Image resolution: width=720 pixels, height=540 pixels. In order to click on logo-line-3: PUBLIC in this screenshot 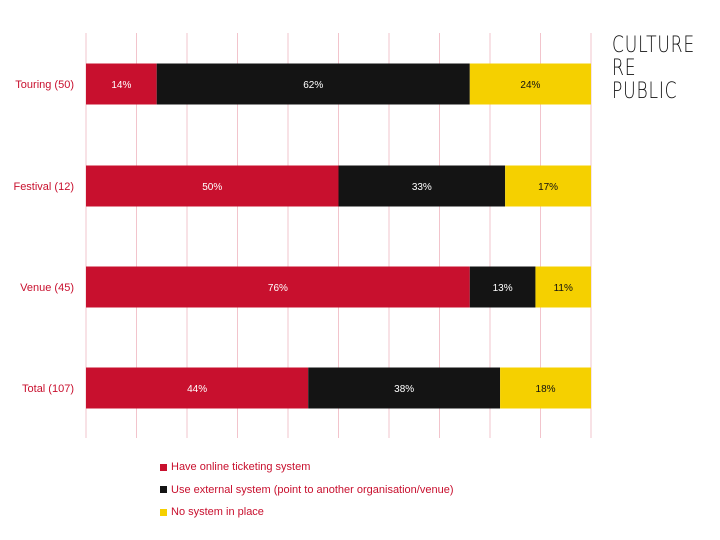, I will do `click(645, 91)`.